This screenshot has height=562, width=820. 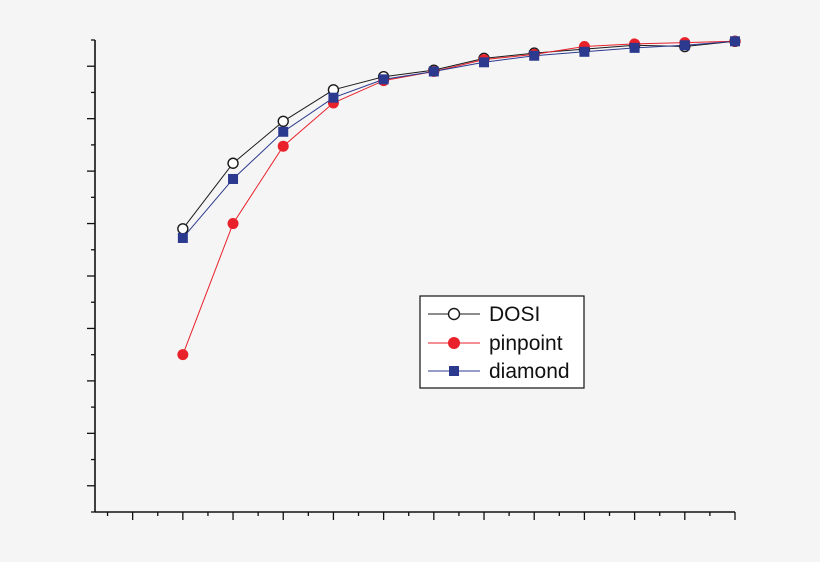 What do you see at coordinates (454, 343) in the screenshot?
I see `legend-marker-pinpoint` at bounding box center [454, 343].